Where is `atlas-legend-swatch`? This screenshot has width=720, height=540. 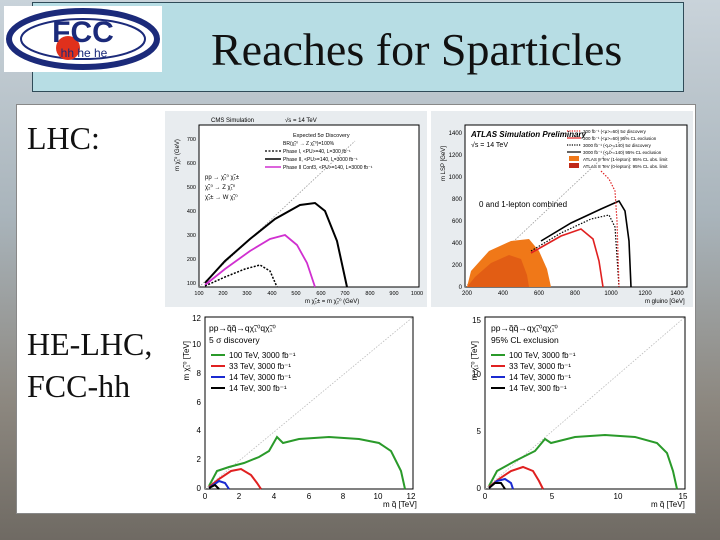 atlas-legend-swatch is located at coordinates (574, 158).